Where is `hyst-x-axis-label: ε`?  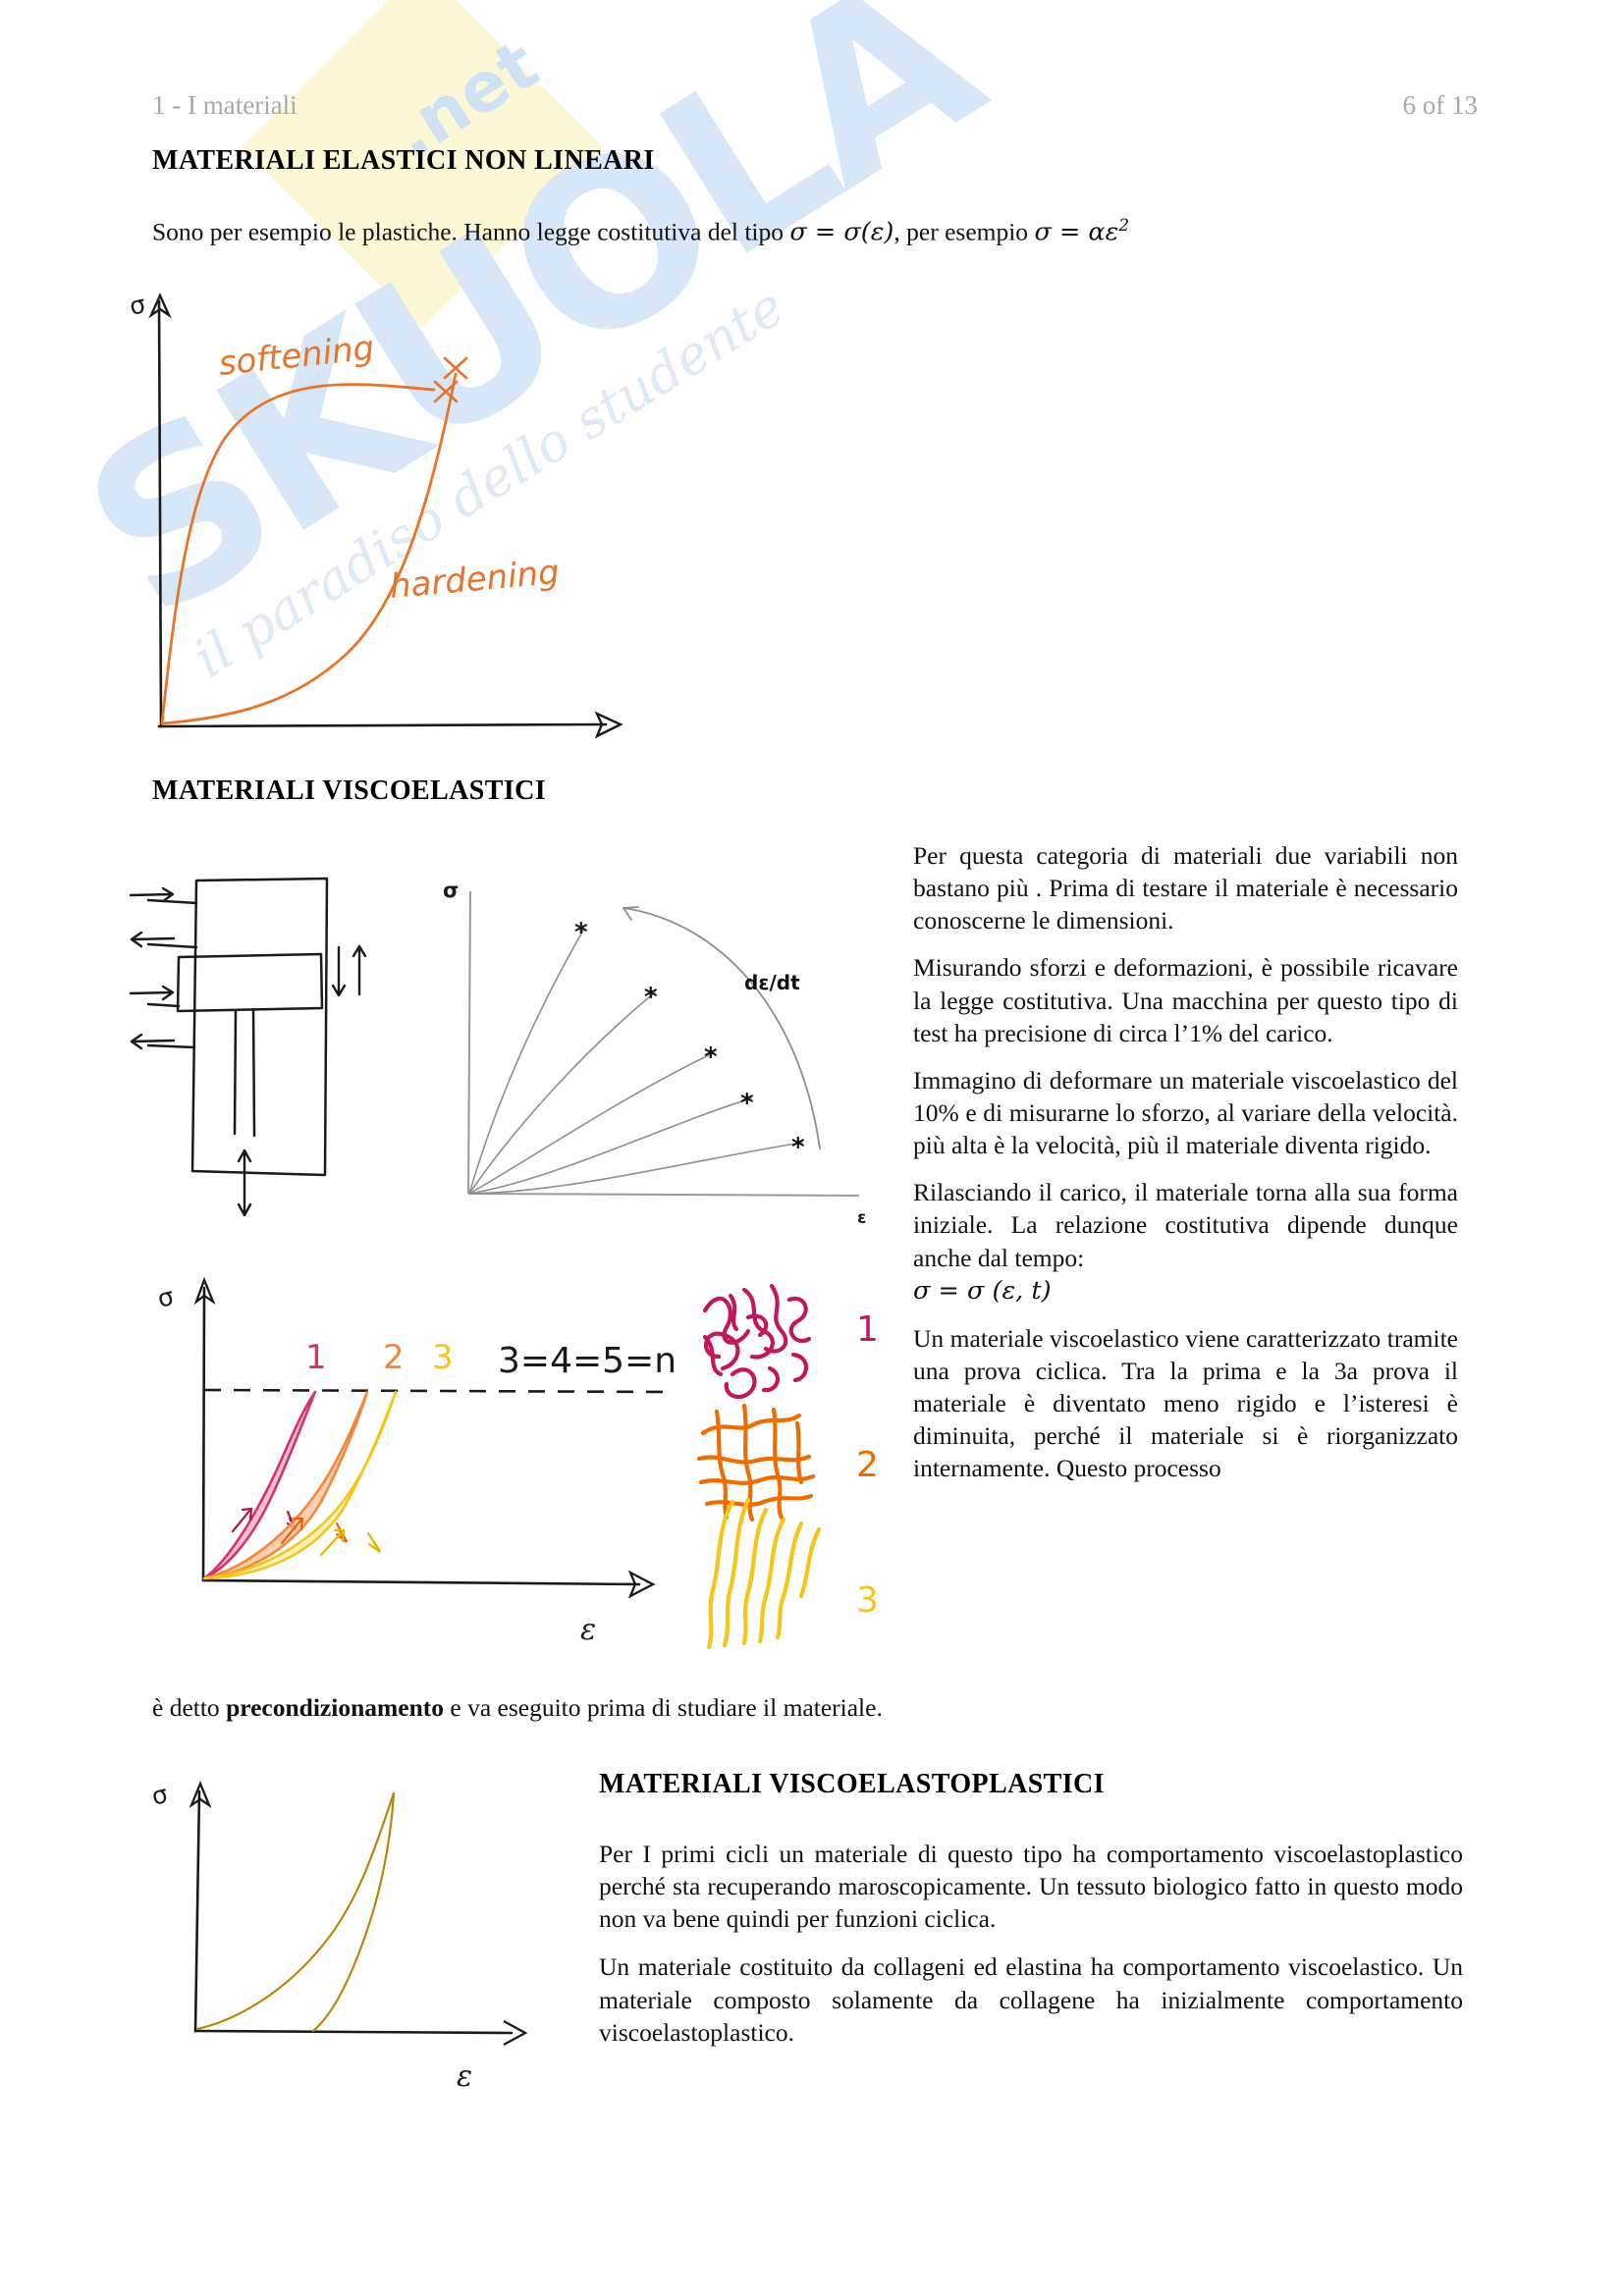
hyst-x-axis-label: ε is located at coordinates (588, 1630).